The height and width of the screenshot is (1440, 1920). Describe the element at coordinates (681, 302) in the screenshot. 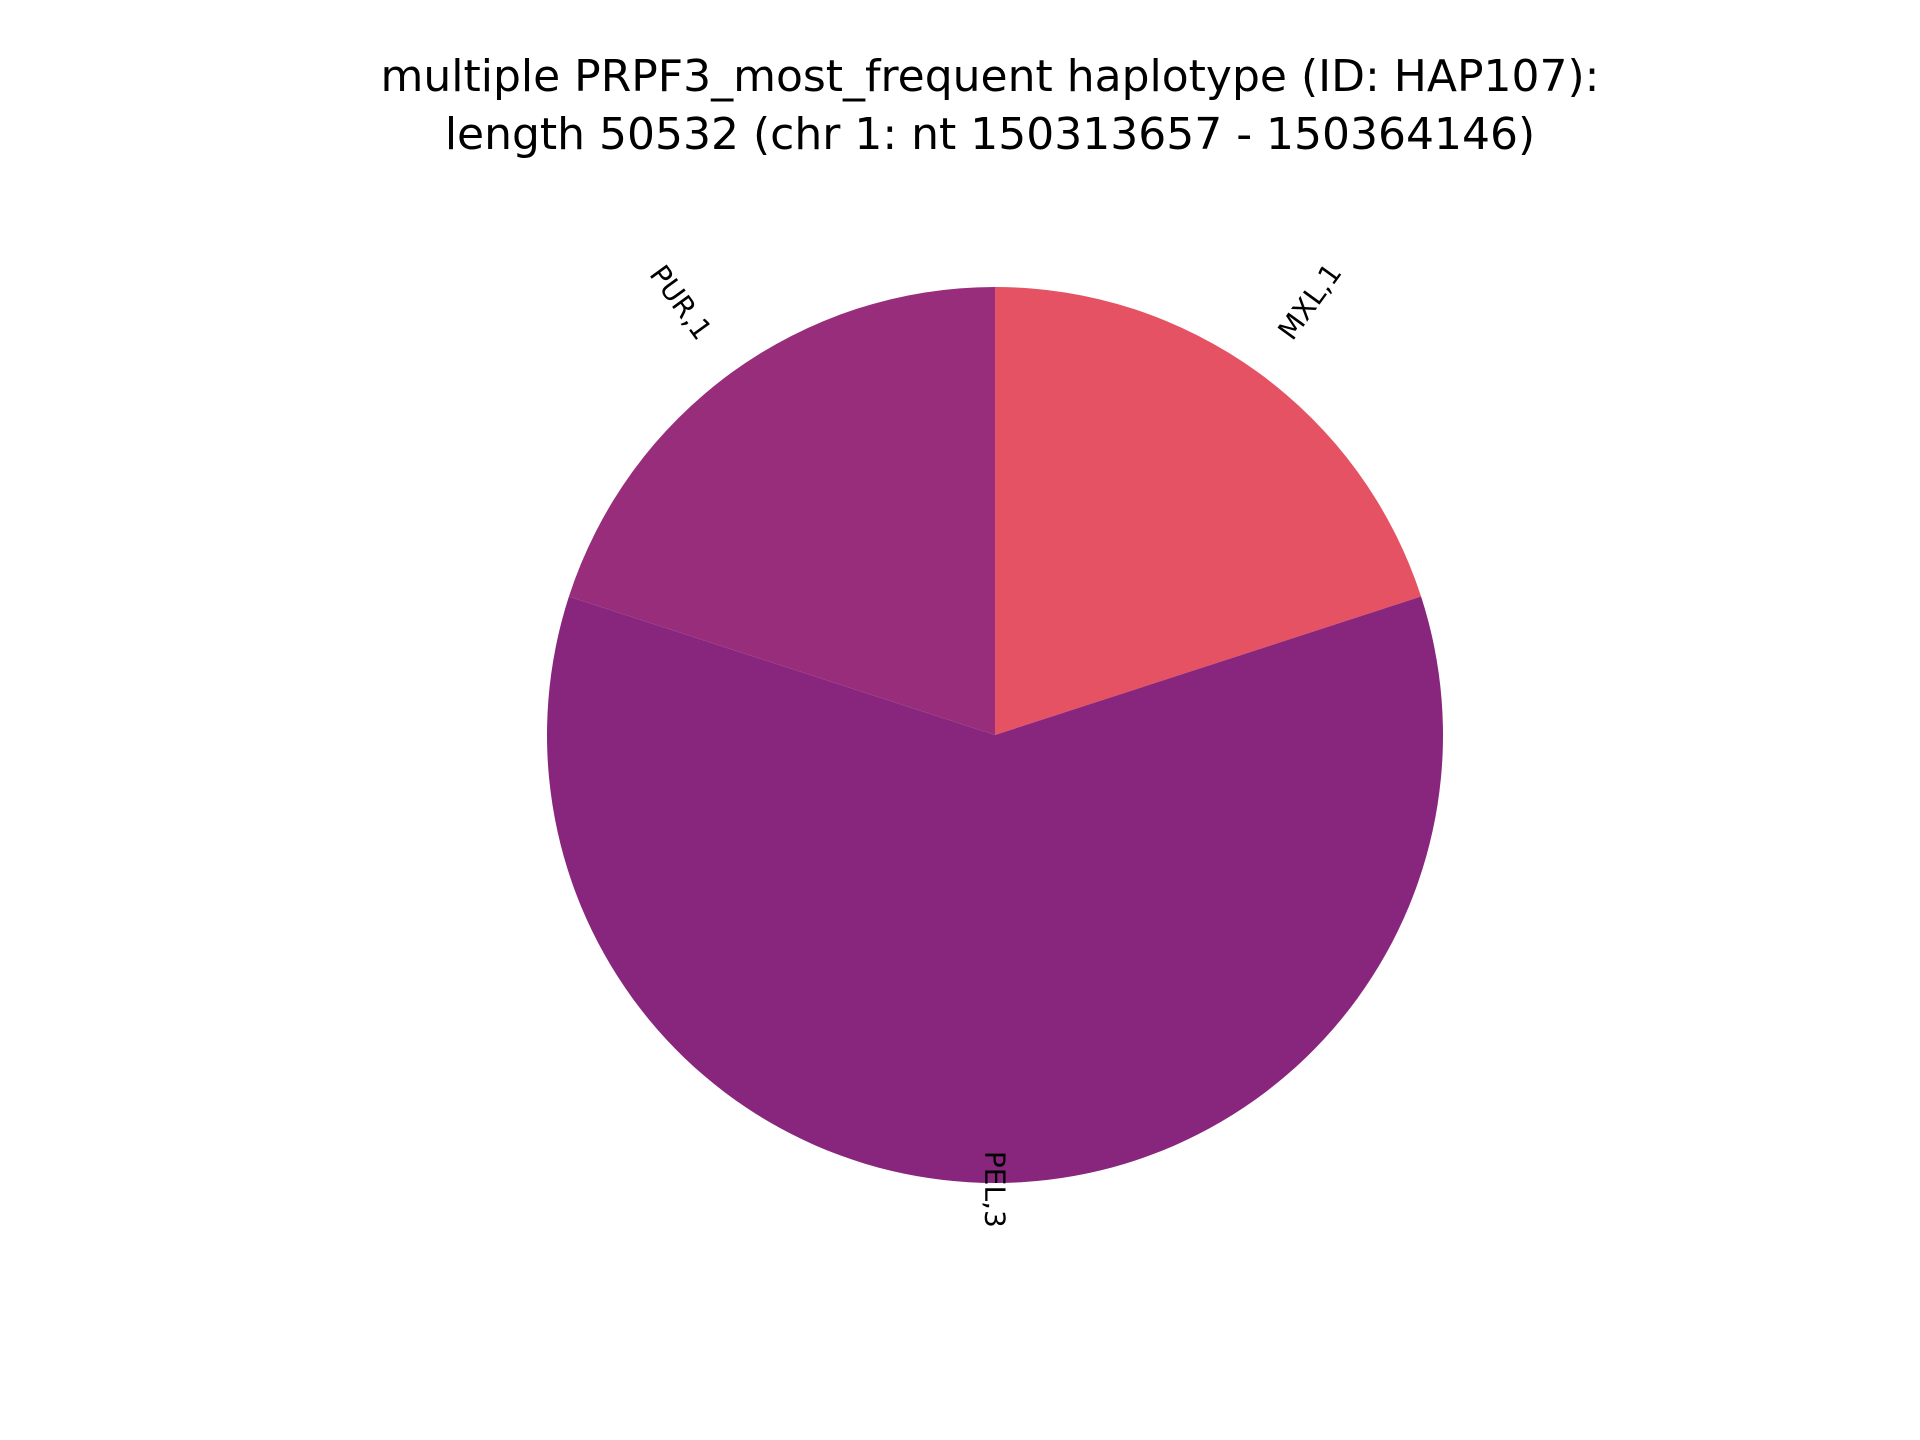

I see `slice-label-pur: PUR,1` at that location.